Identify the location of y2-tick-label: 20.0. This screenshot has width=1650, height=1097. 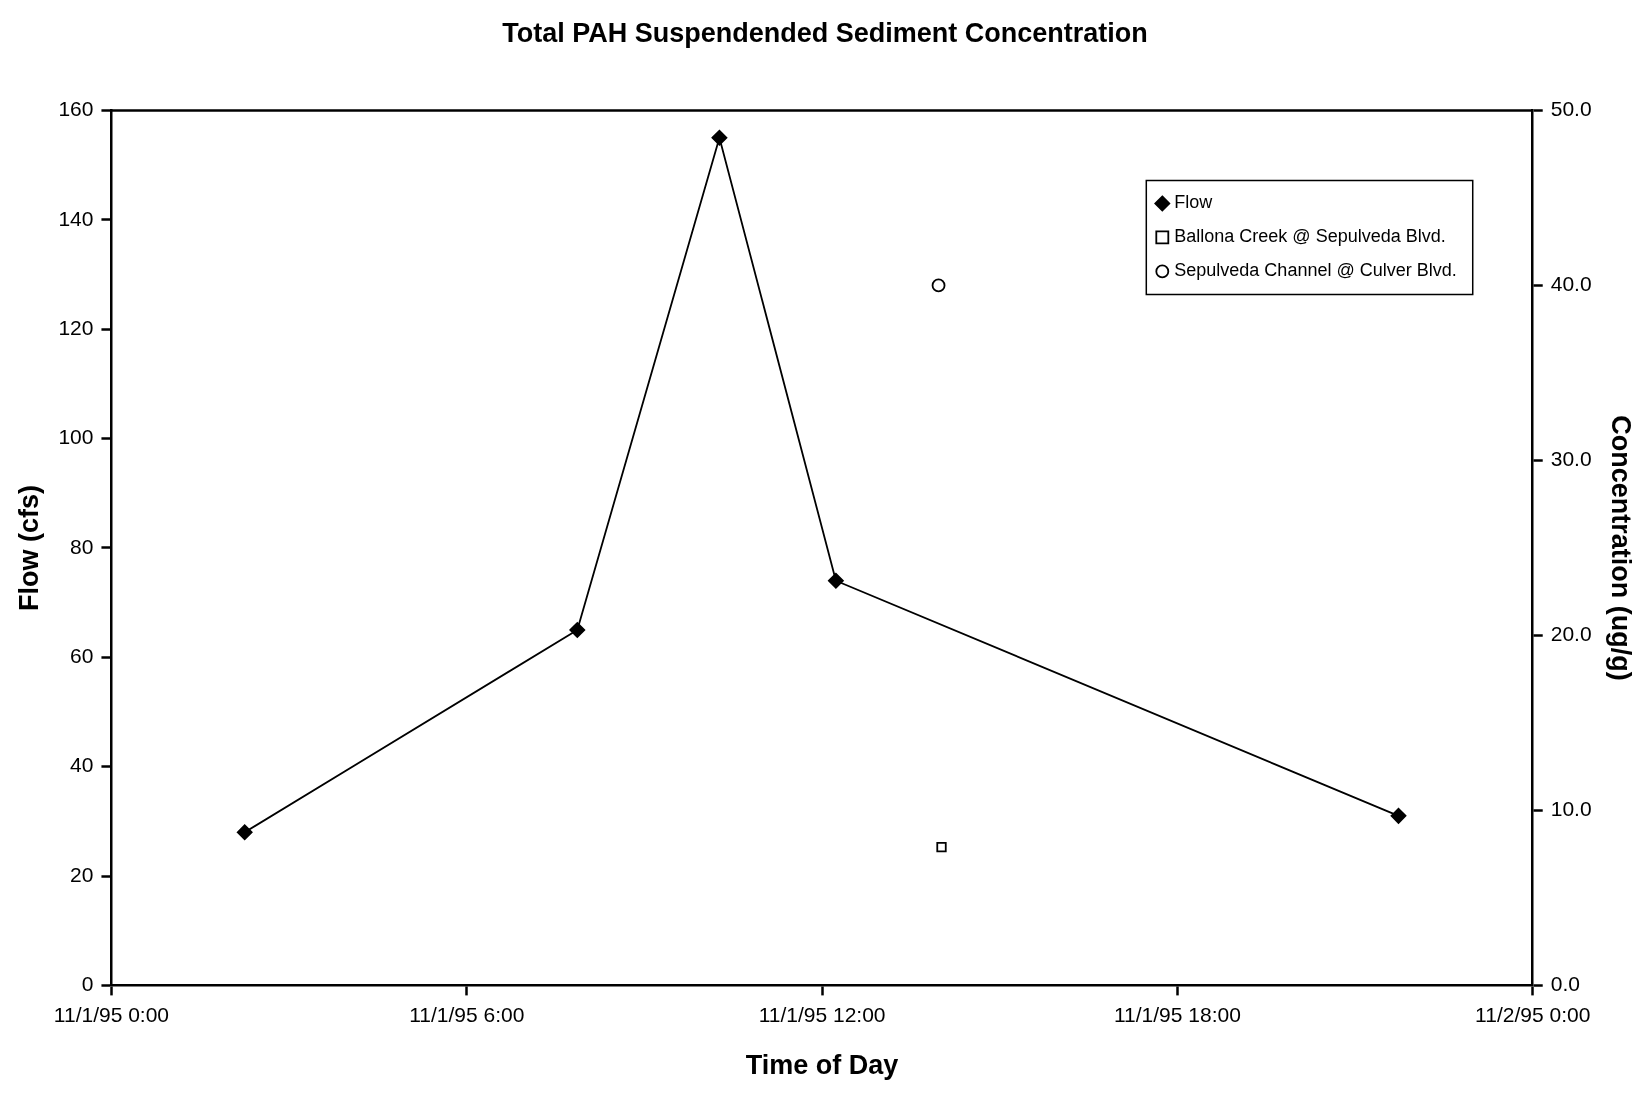
(1571, 634).